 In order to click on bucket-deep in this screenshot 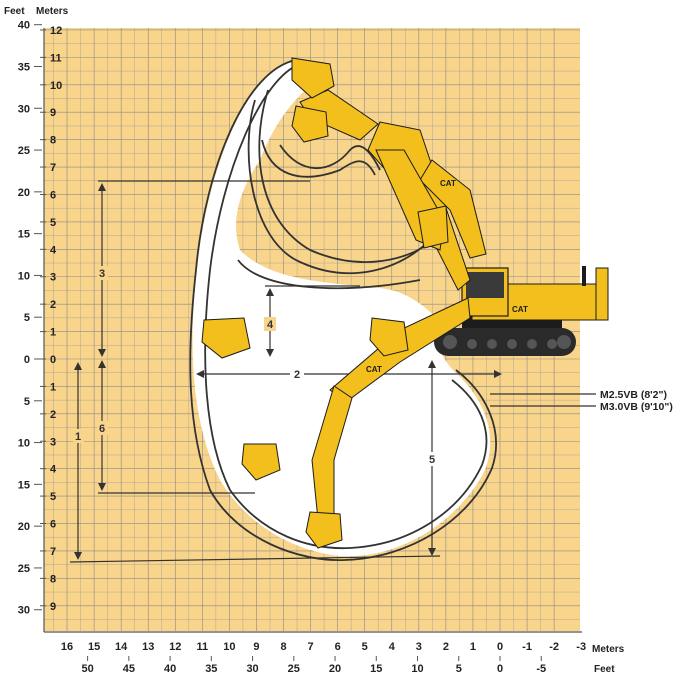, I will do `click(261, 462)`.